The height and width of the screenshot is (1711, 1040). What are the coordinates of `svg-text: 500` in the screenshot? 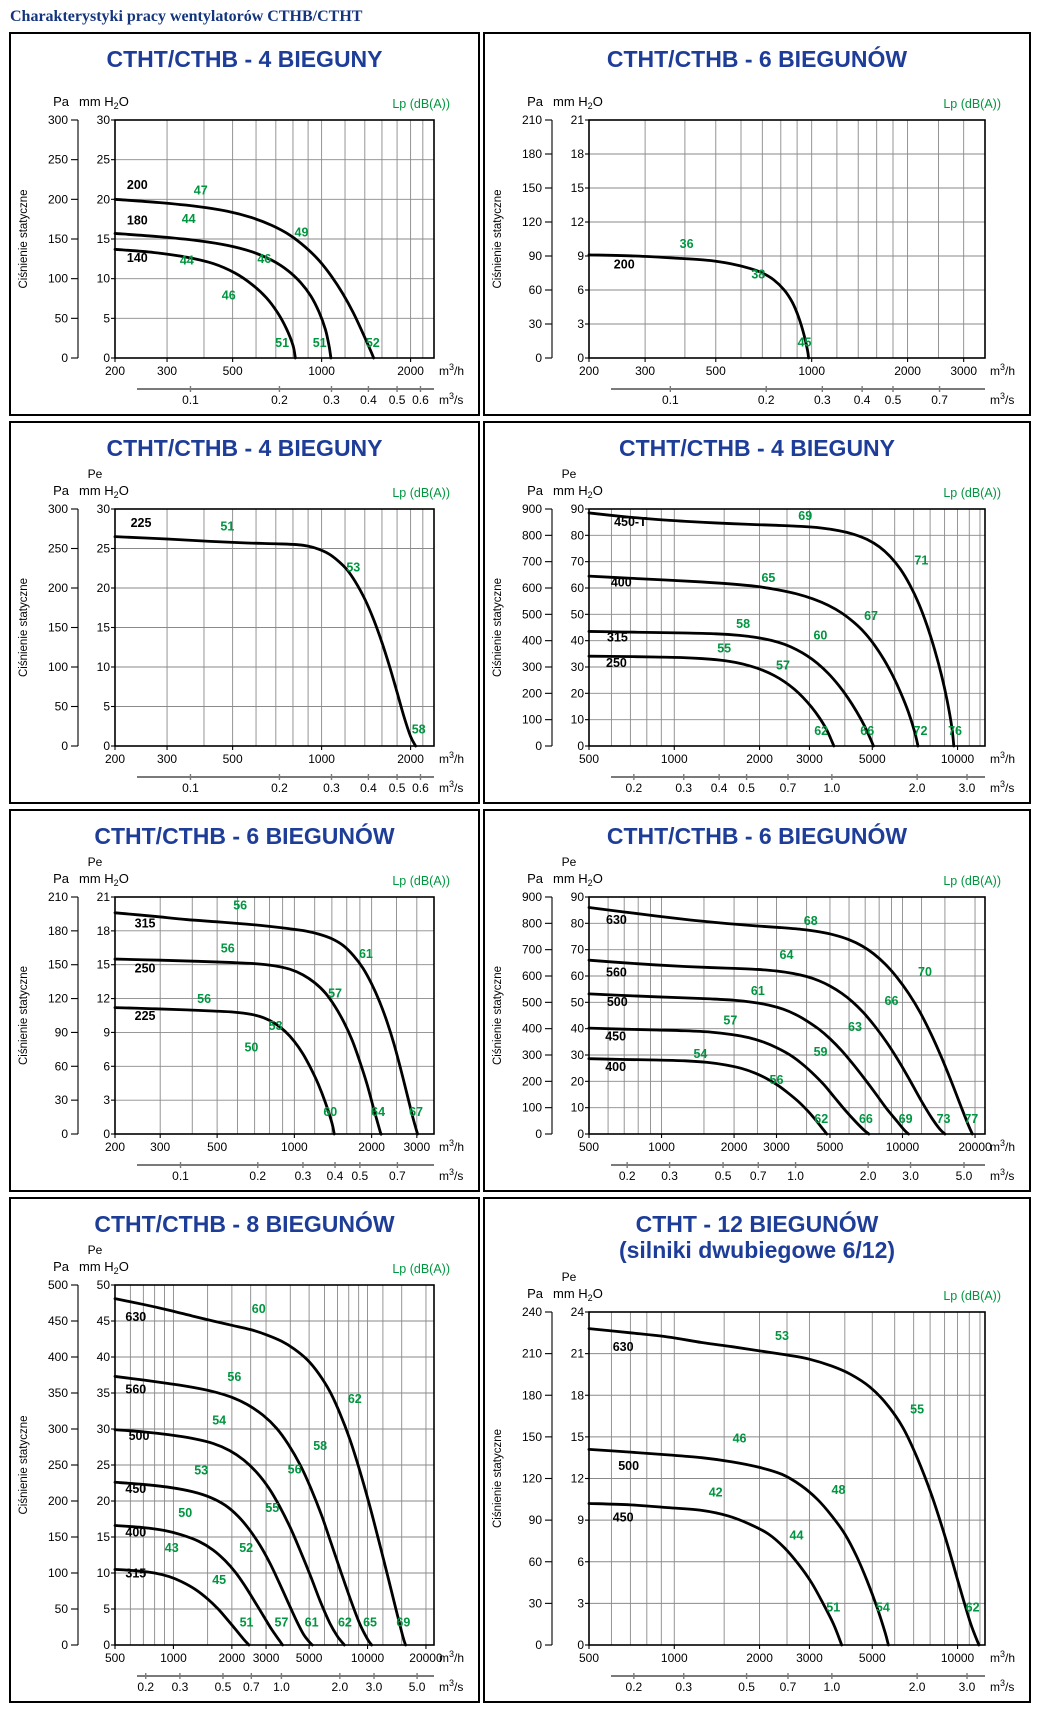 It's located at (589, 1658).